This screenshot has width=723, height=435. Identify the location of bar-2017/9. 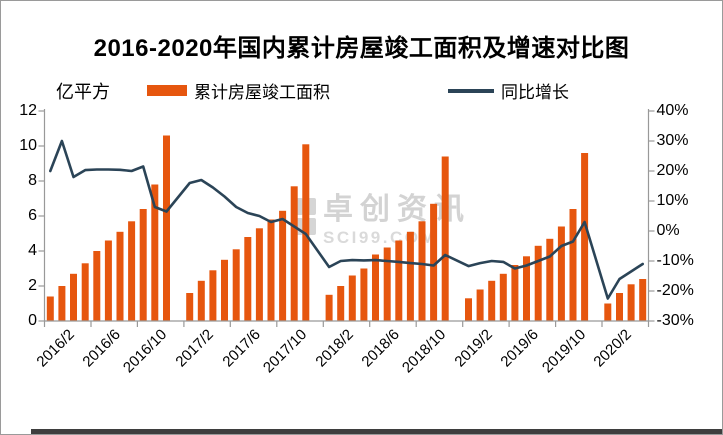
(271, 270).